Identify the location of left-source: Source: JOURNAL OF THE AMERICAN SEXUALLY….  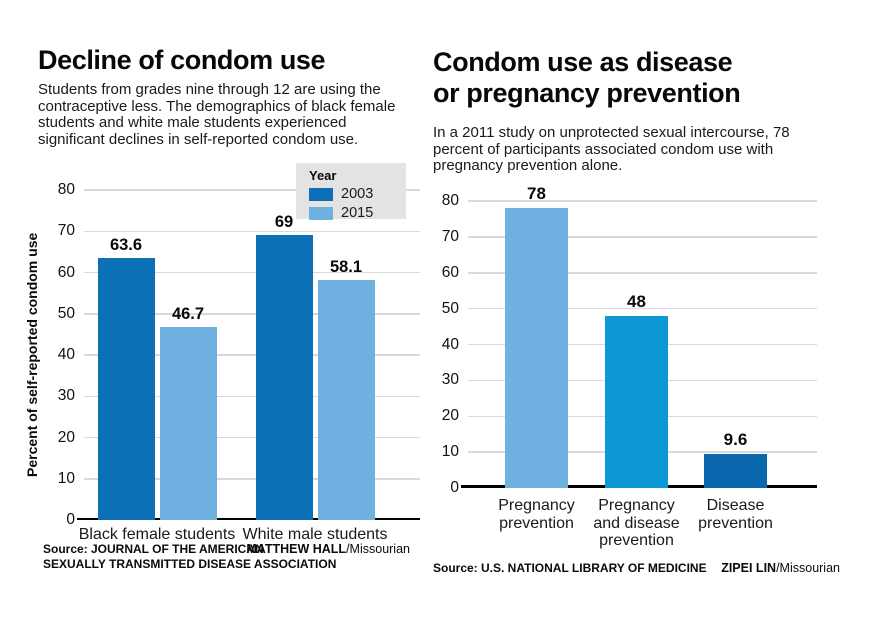
(190, 556).